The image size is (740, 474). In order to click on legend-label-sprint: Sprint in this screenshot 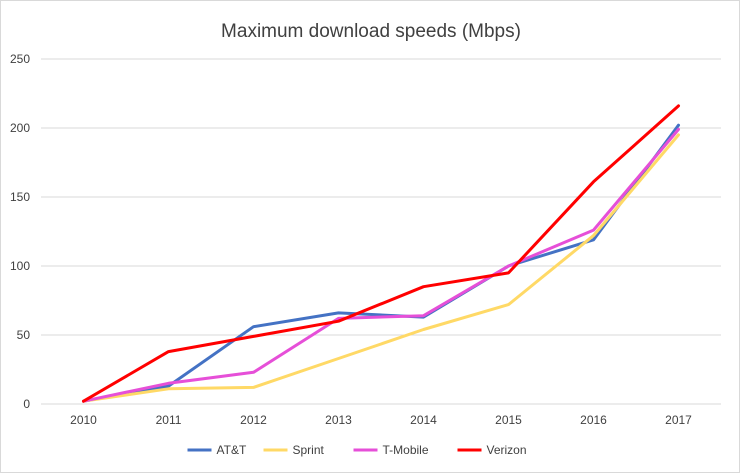, I will do `click(309, 450)`.